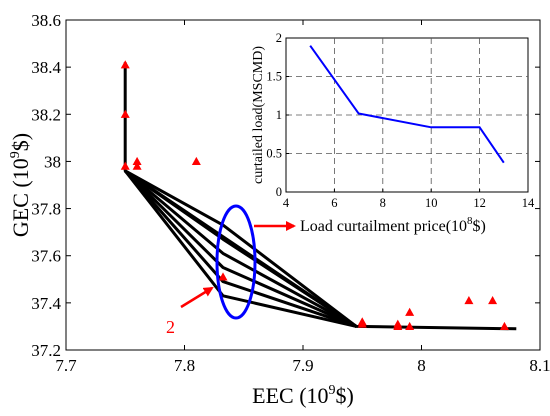 This screenshot has height=416, width=550. Describe the element at coordinates (46, 20) in the screenshot. I see `y-tick-label: 38.6` at that location.